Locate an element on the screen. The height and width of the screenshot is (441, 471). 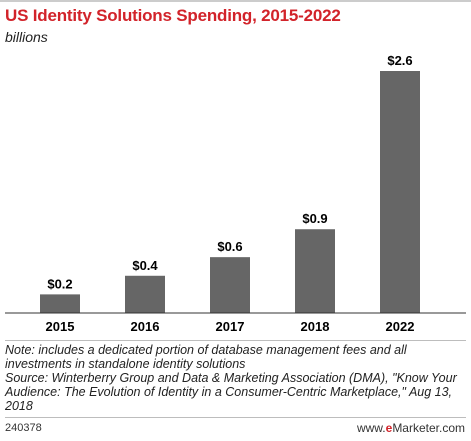
x-tick-2022: 2022 is located at coordinates (400, 326).